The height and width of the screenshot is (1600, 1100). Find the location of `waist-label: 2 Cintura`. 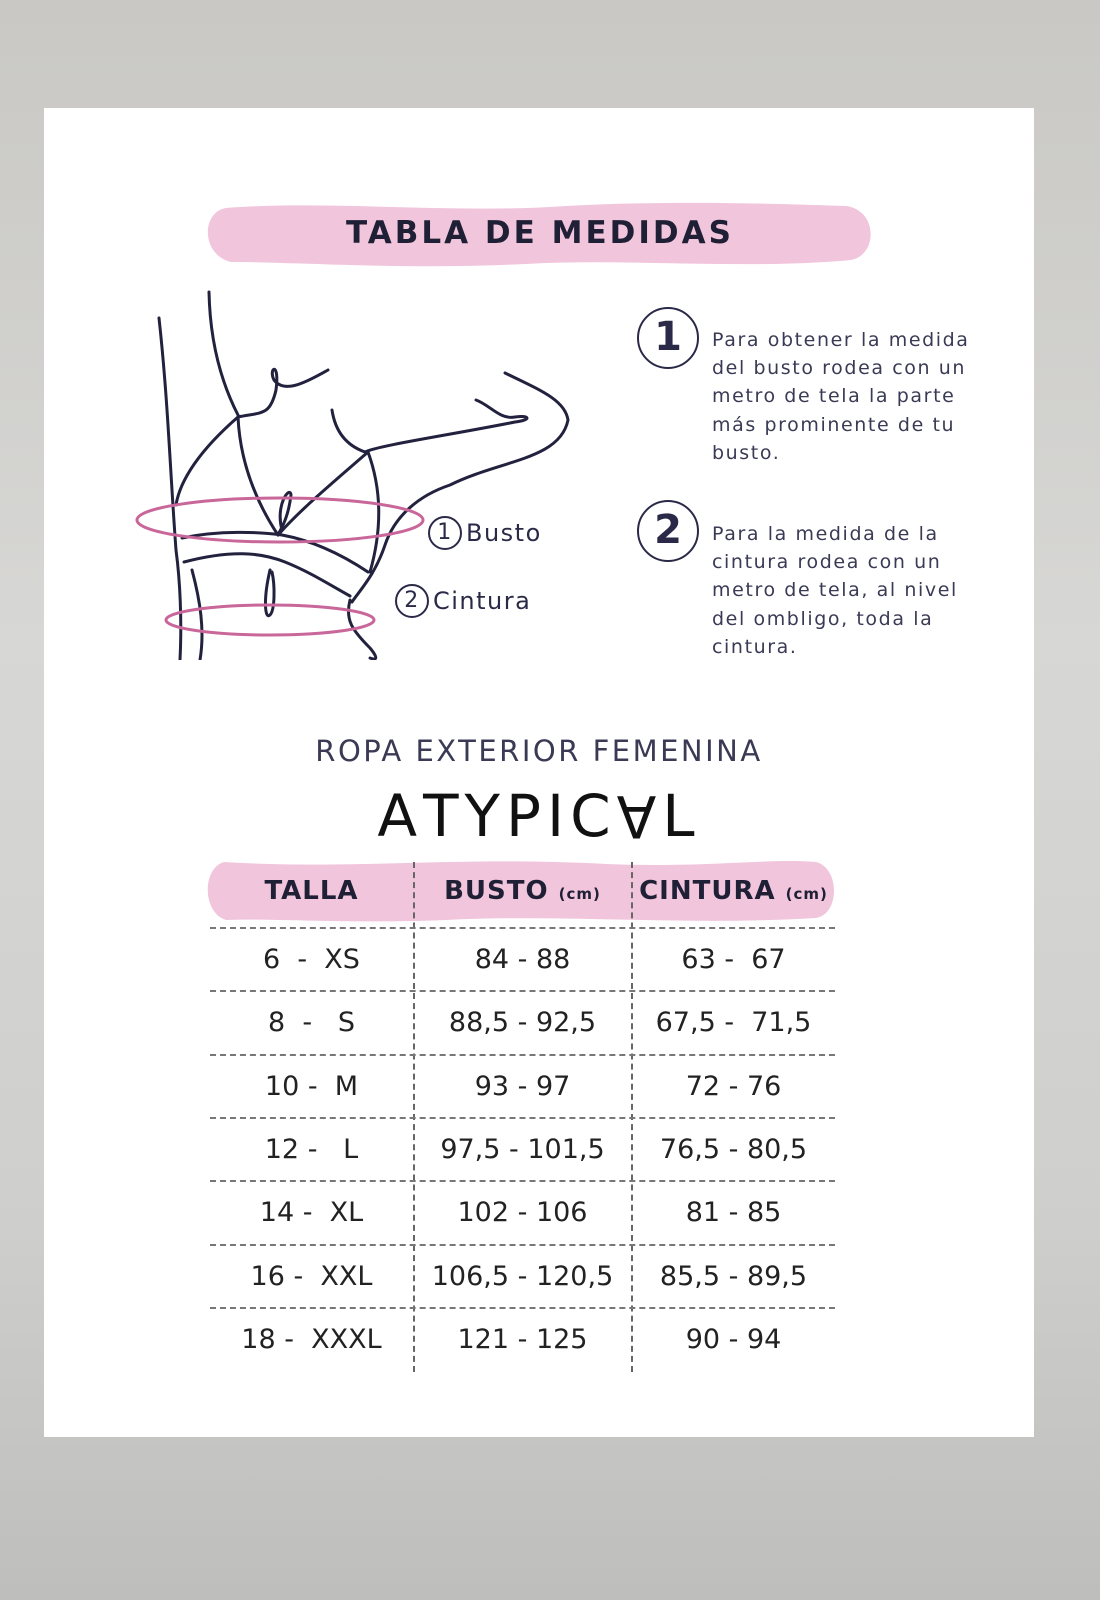

waist-label: 2 Cintura is located at coordinates (463, 601).